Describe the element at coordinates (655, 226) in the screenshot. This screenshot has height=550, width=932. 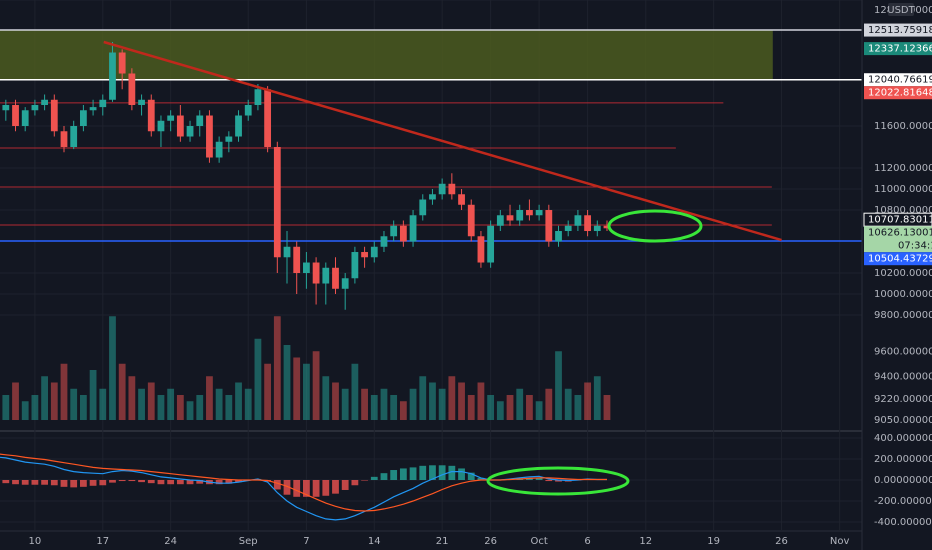
I see `annotation-ellipse` at that location.